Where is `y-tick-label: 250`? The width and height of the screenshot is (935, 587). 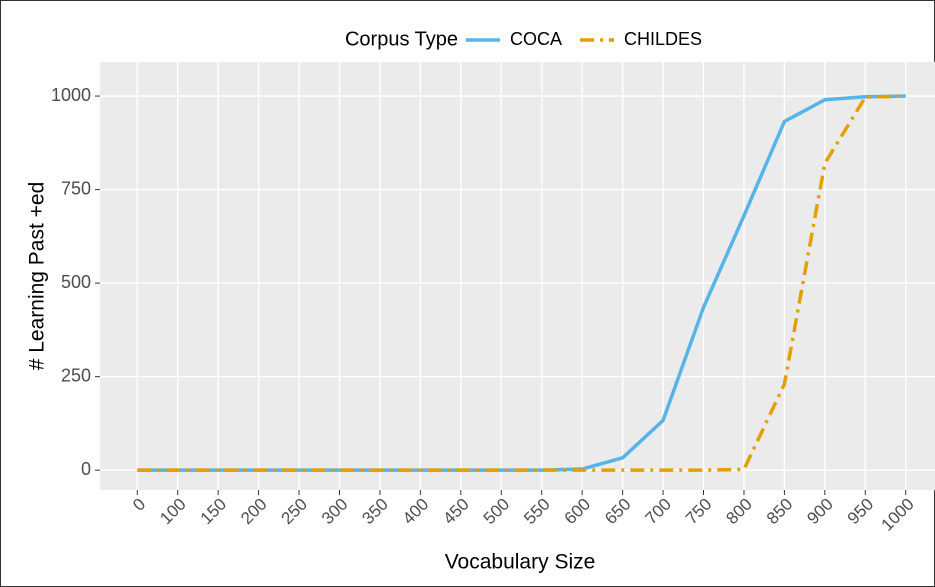 y-tick-label: 250 is located at coordinates (76, 375).